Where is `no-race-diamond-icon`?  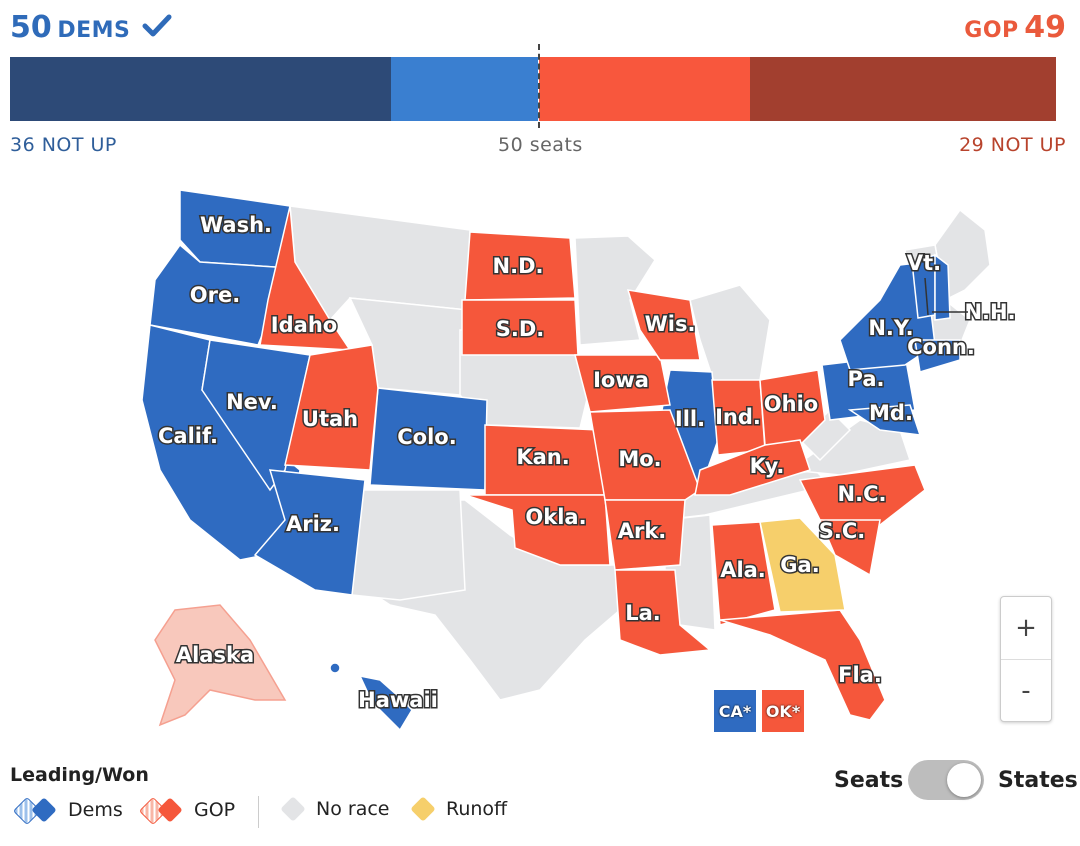
no-race-diamond-icon is located at coordinates (293, 809).